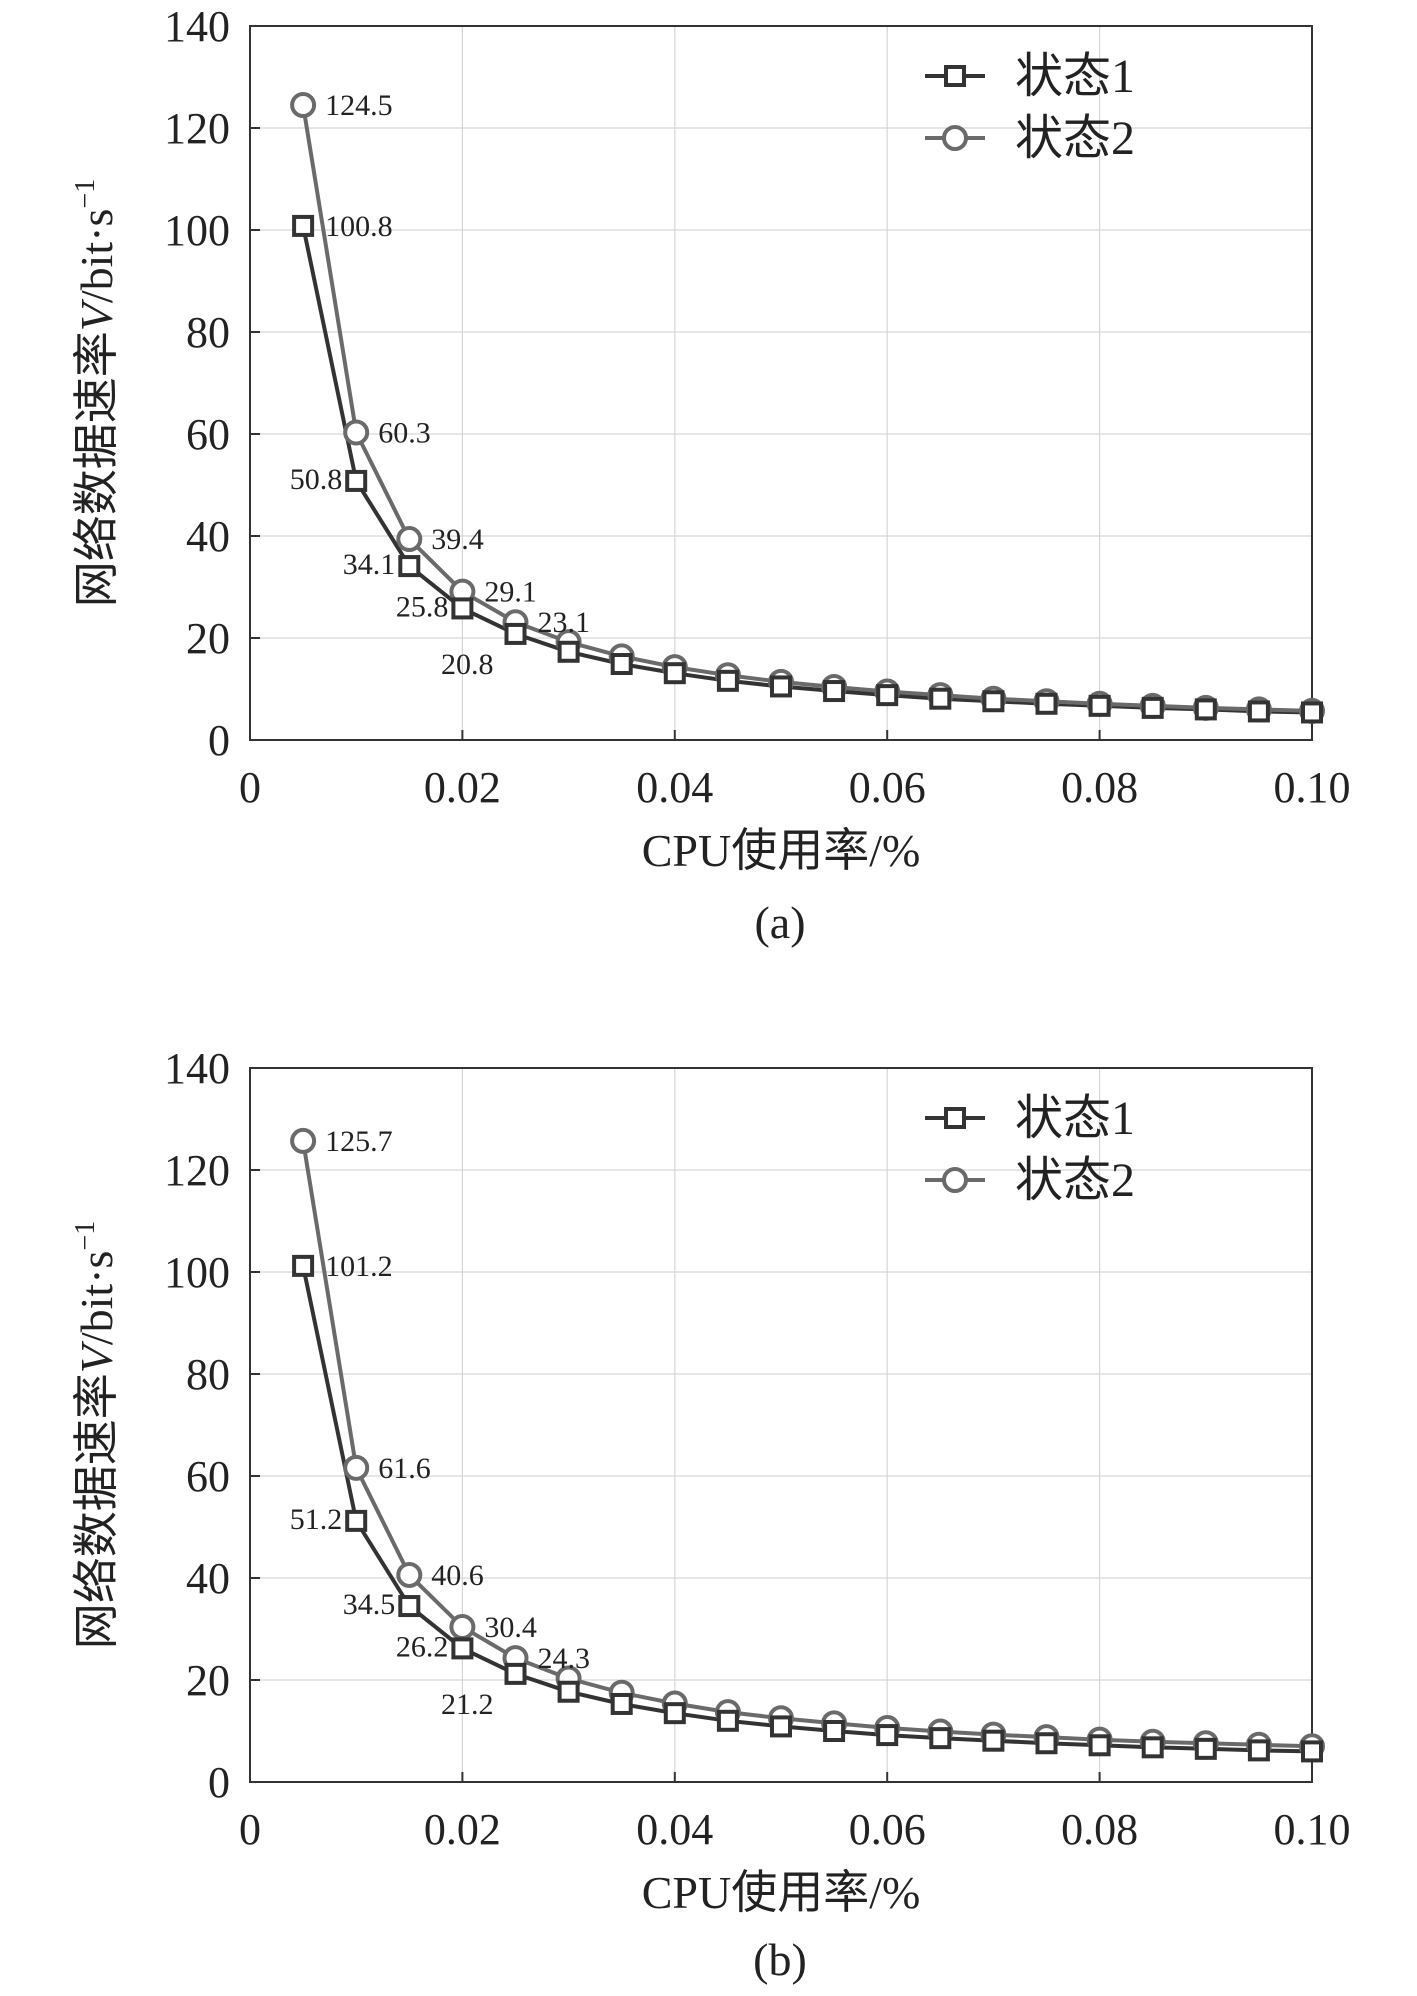 The width and height of the screenshot is (1417, 1996). Describe the element at coordinates (359, 226) in the screenshot. I see `data-label: 100.8` at that location.